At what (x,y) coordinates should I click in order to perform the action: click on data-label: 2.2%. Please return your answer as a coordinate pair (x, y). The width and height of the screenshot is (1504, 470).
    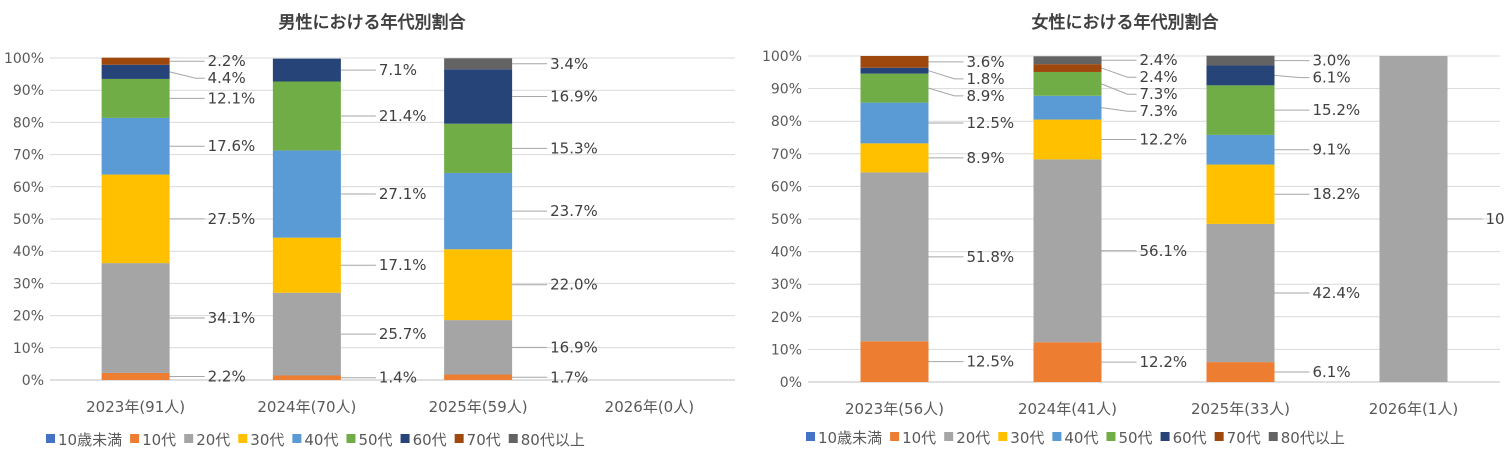
    Looking at the image, I should click on (227, 376).